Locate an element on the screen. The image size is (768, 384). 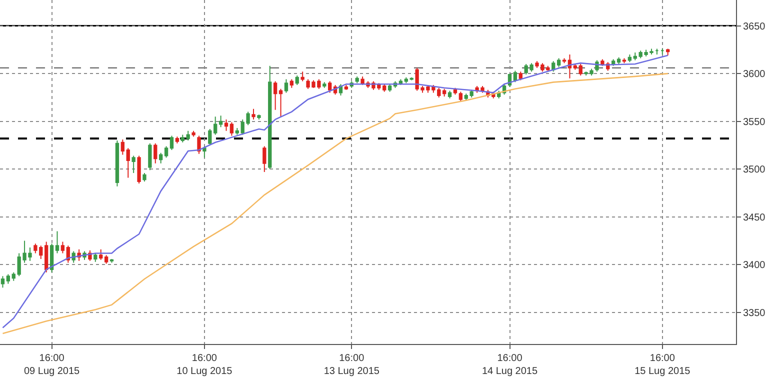
y-tick-label: 3350 is located at coordinates (754, 313).